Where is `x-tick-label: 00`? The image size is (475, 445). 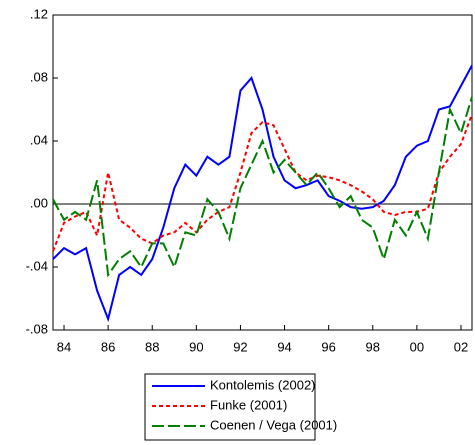
x-tick-label: 00 is located at coordinates (417, 346).